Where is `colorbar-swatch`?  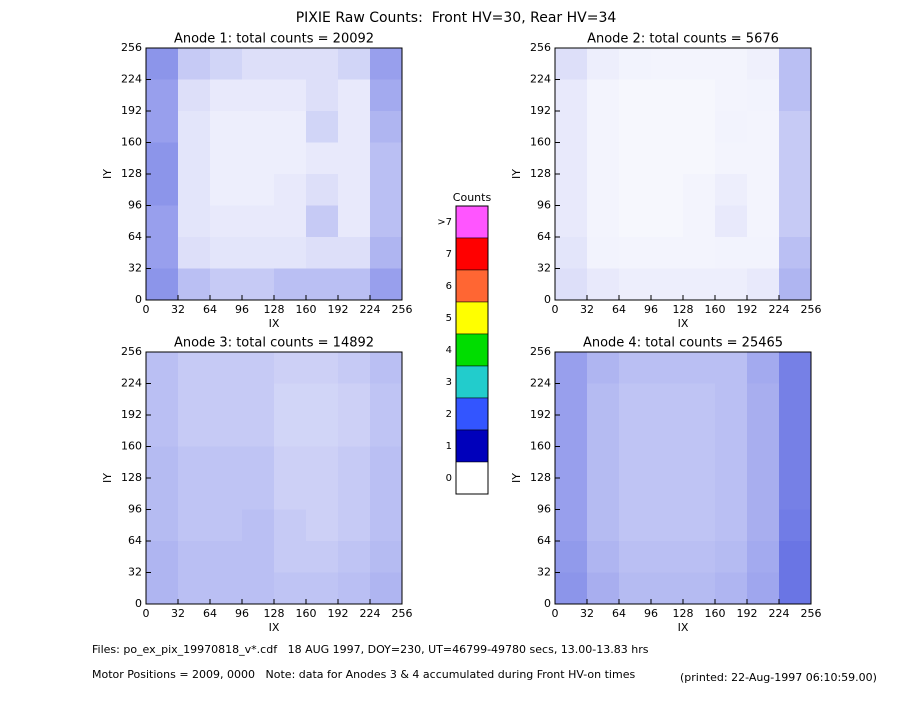
colorbar-swatch is located at coordinates (472, 318).